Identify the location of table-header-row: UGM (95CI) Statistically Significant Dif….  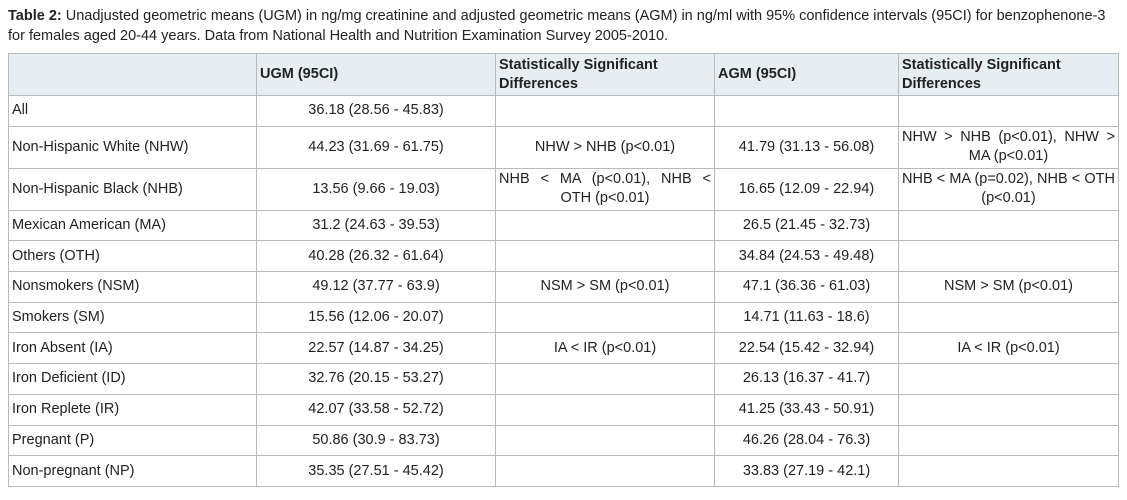
(563, 74).